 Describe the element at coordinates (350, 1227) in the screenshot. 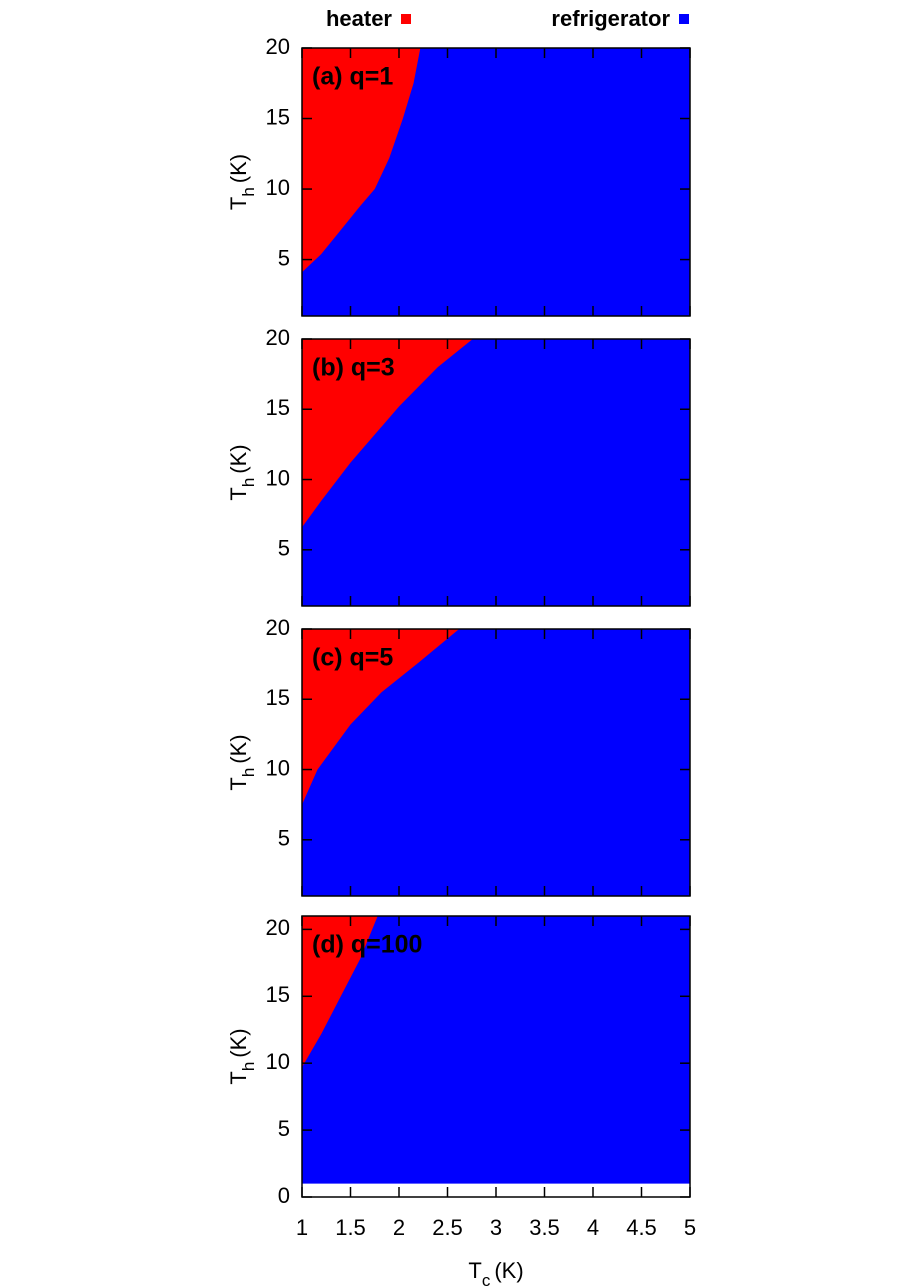

I see `x-tick-label: 1.5` at that location.